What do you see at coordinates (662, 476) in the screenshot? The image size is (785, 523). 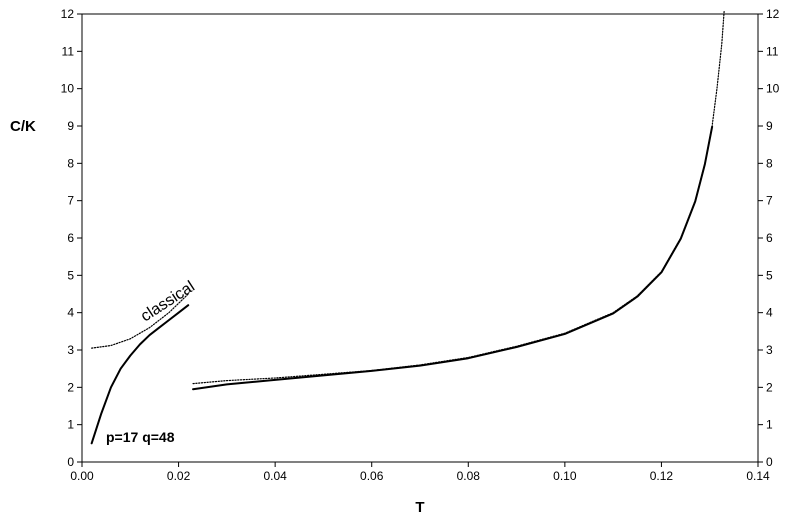 I see `x-tick-label: 0.12` at bounding box center [662, 476].